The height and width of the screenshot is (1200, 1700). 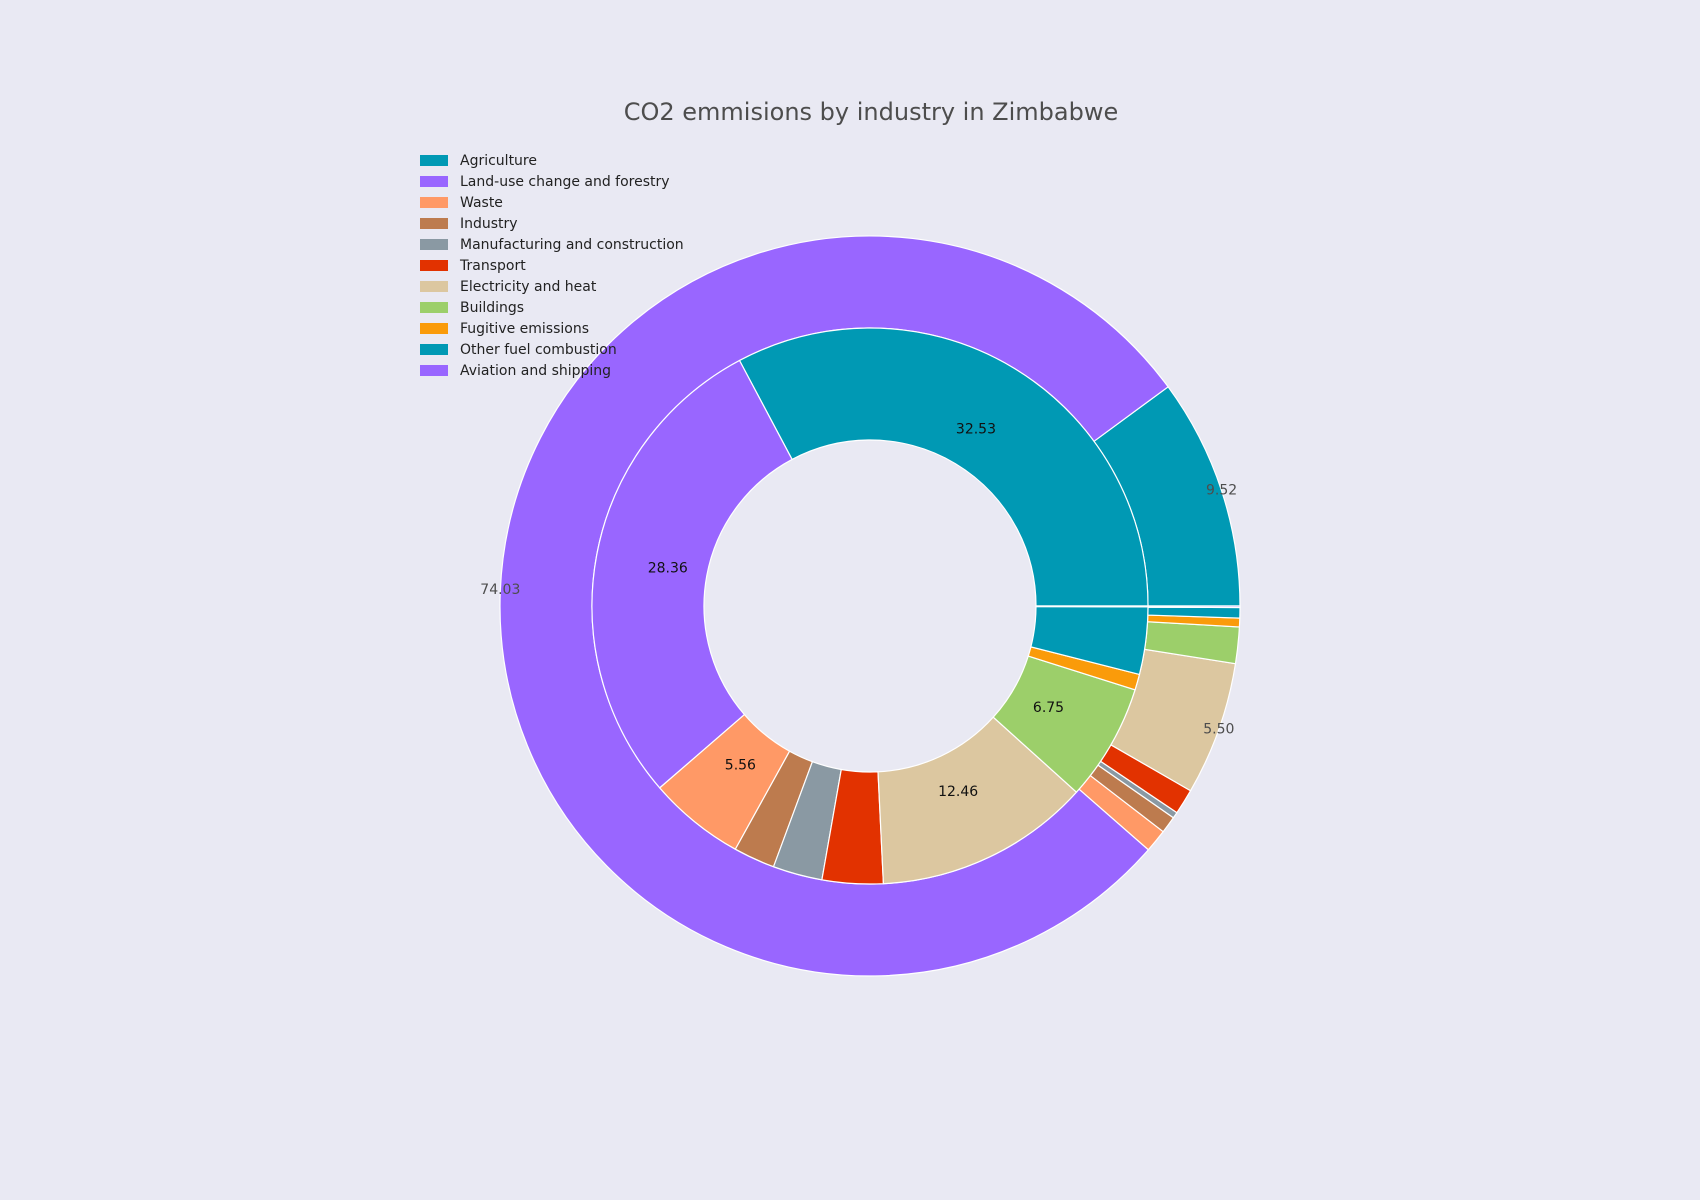 I want to click on inner-ring-slice-aviation-and-shipping, so click(x=1092, y=606).